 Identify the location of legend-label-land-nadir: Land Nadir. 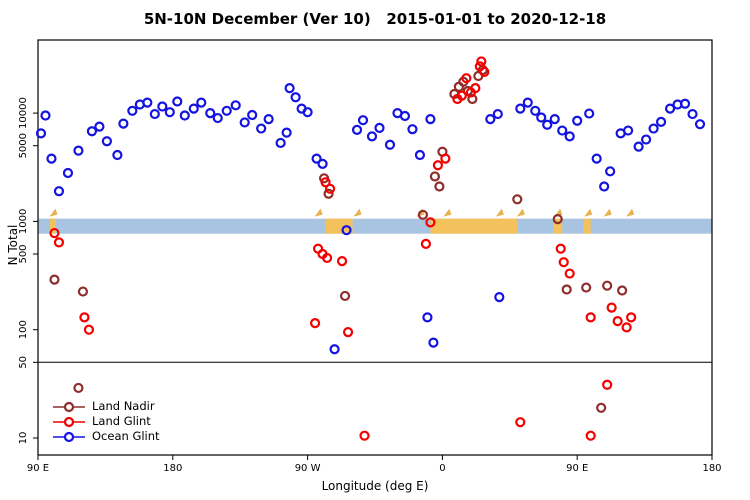
(123, 406).